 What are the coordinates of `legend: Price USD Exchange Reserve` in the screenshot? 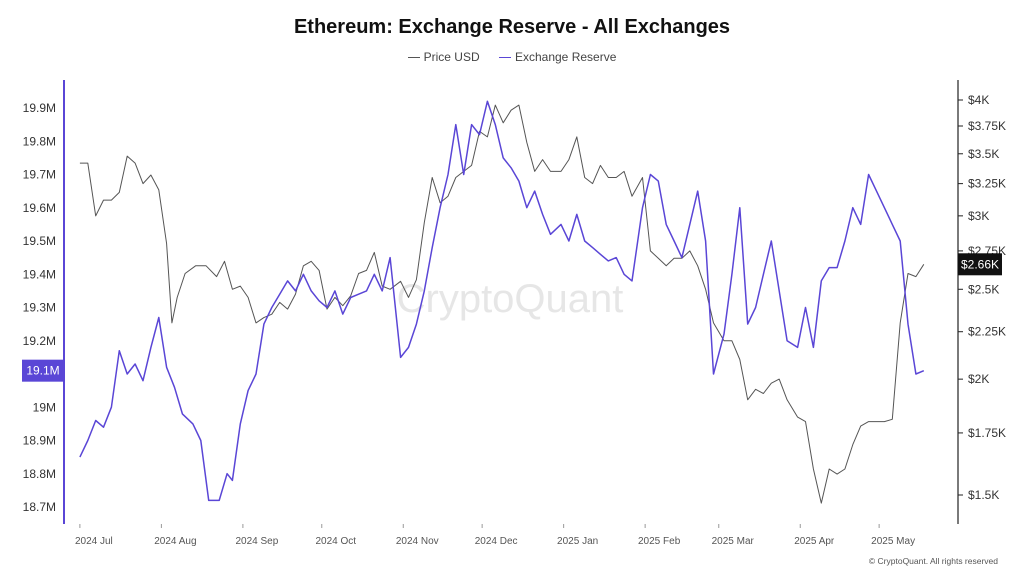 It's located at (512, 57).